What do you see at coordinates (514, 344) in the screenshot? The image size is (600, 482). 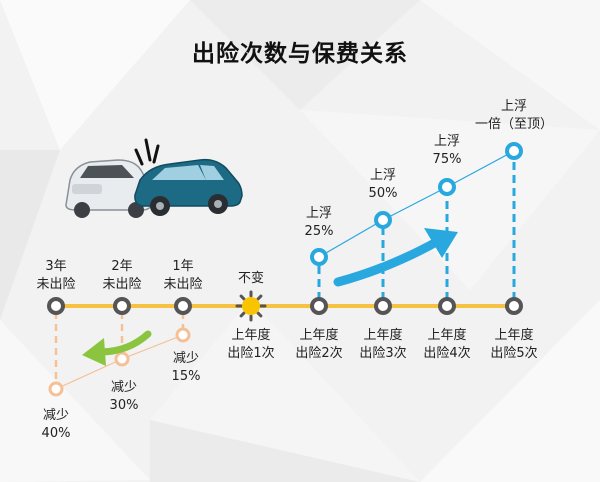 I see `claim-count-label: 上年度 出险5次` at bounding box center [514, 344].